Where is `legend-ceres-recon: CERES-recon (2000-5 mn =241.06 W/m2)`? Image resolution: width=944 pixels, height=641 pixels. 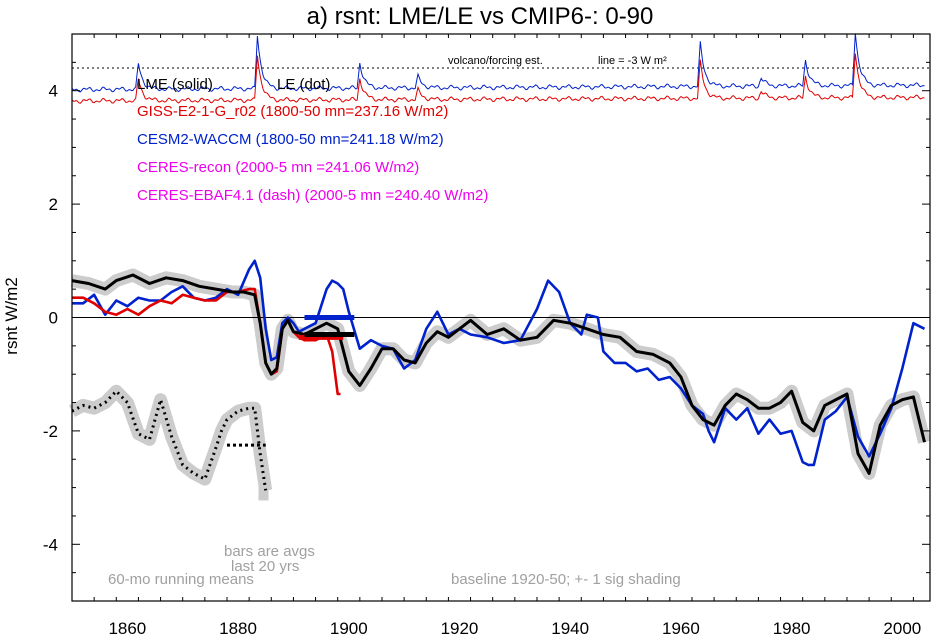 legend-ceres-recon: CERES-recon (2000-5 mn =241.06 W/m2) is located at coordinates (278, 167).